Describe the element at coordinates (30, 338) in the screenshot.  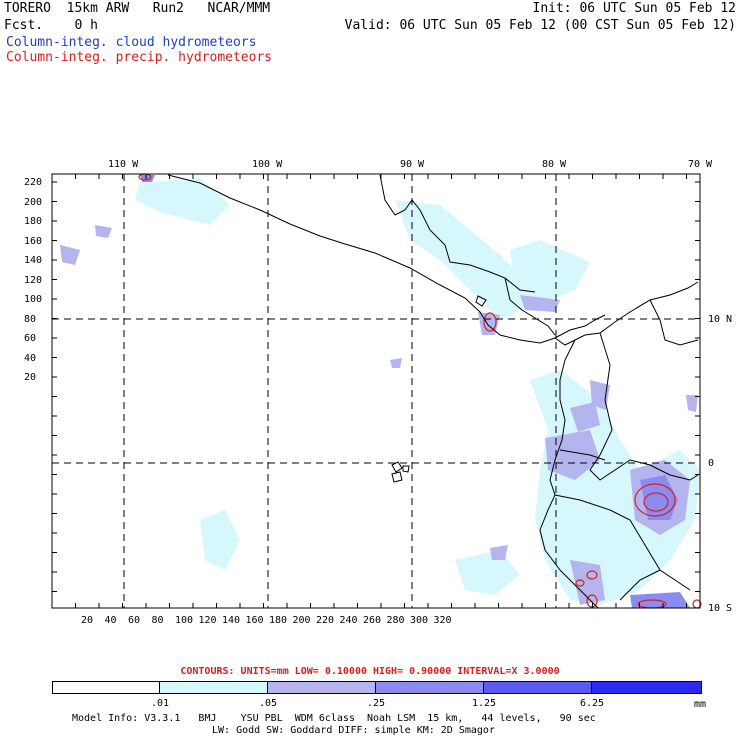
I see `y-tick-label: 60` at that location.